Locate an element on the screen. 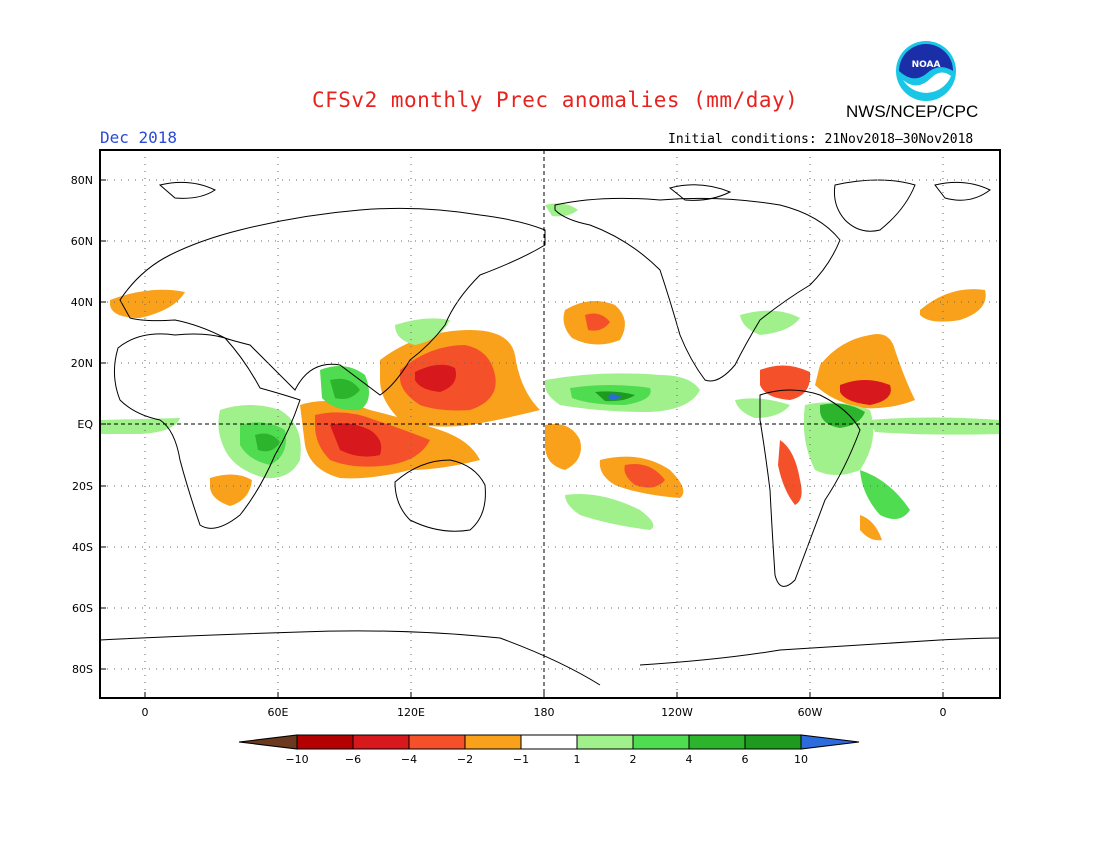 The height and width of the screenshot is (850, 1100). colorbar-label: −4 is located at coordinates (409, 759).